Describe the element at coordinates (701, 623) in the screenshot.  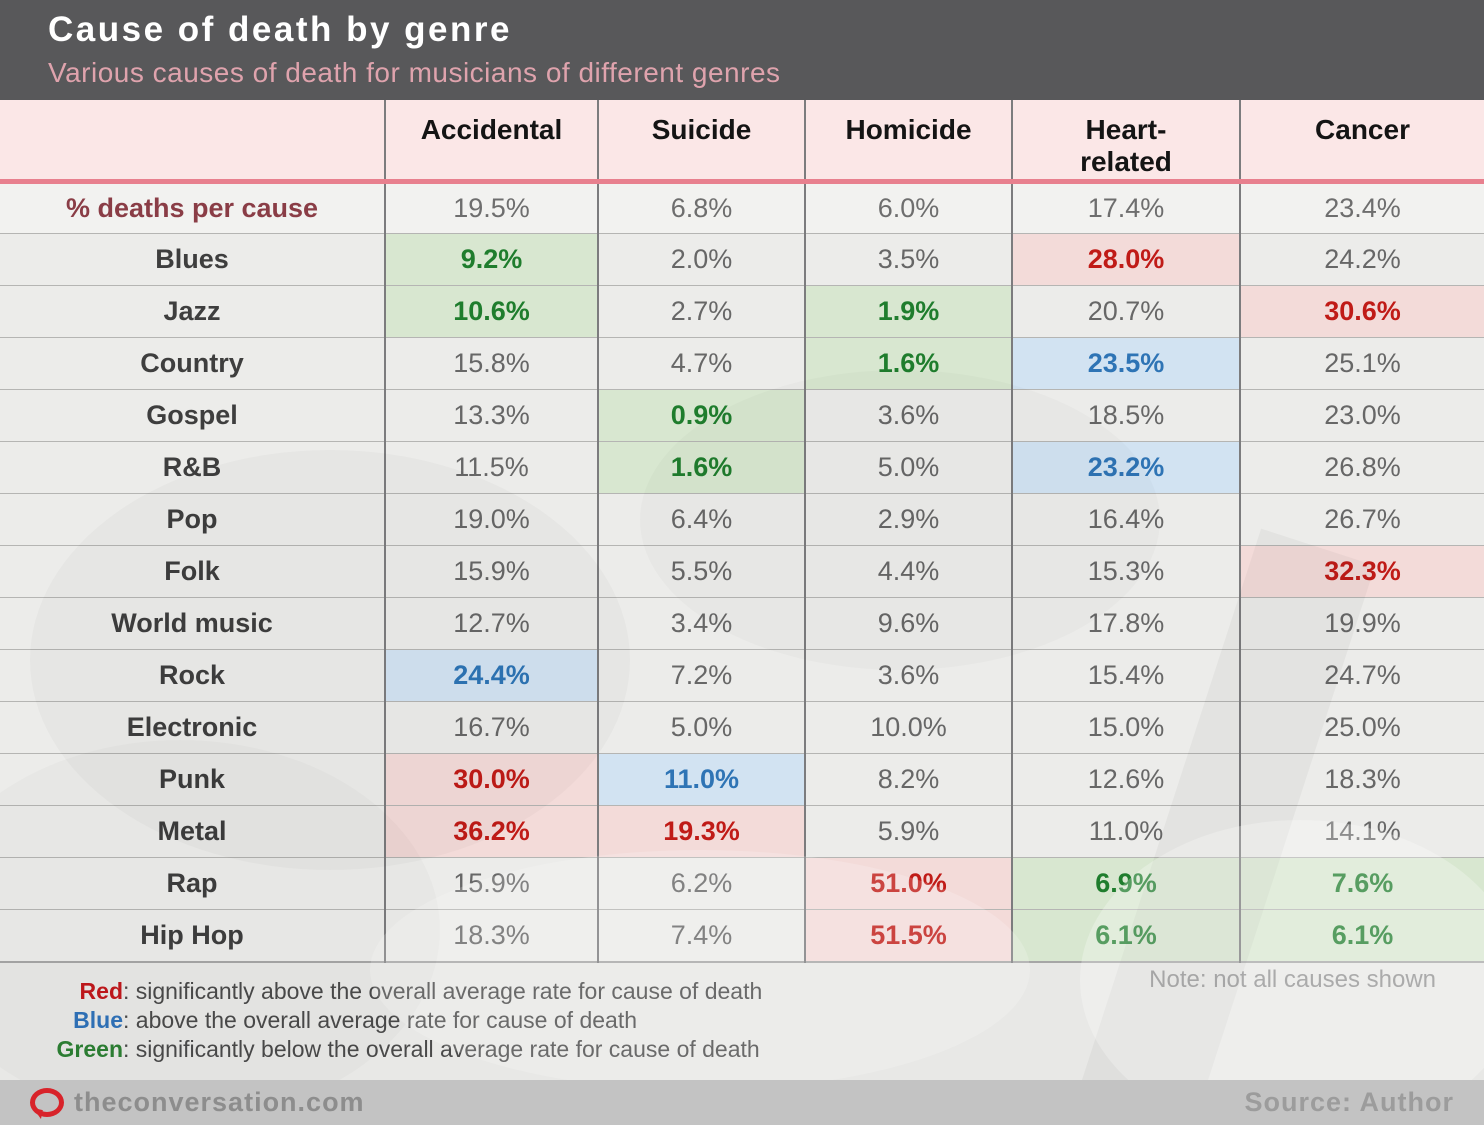
I see `value-cell: 3.4%` at that location.